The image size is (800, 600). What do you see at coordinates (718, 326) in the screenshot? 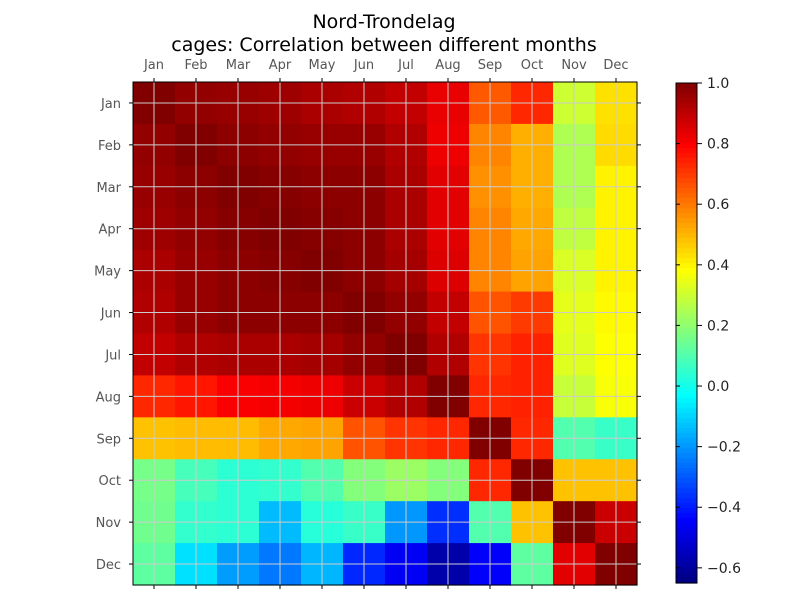
I see `colorbar-tick-label: 0.2` at bounding box center [718, 326].